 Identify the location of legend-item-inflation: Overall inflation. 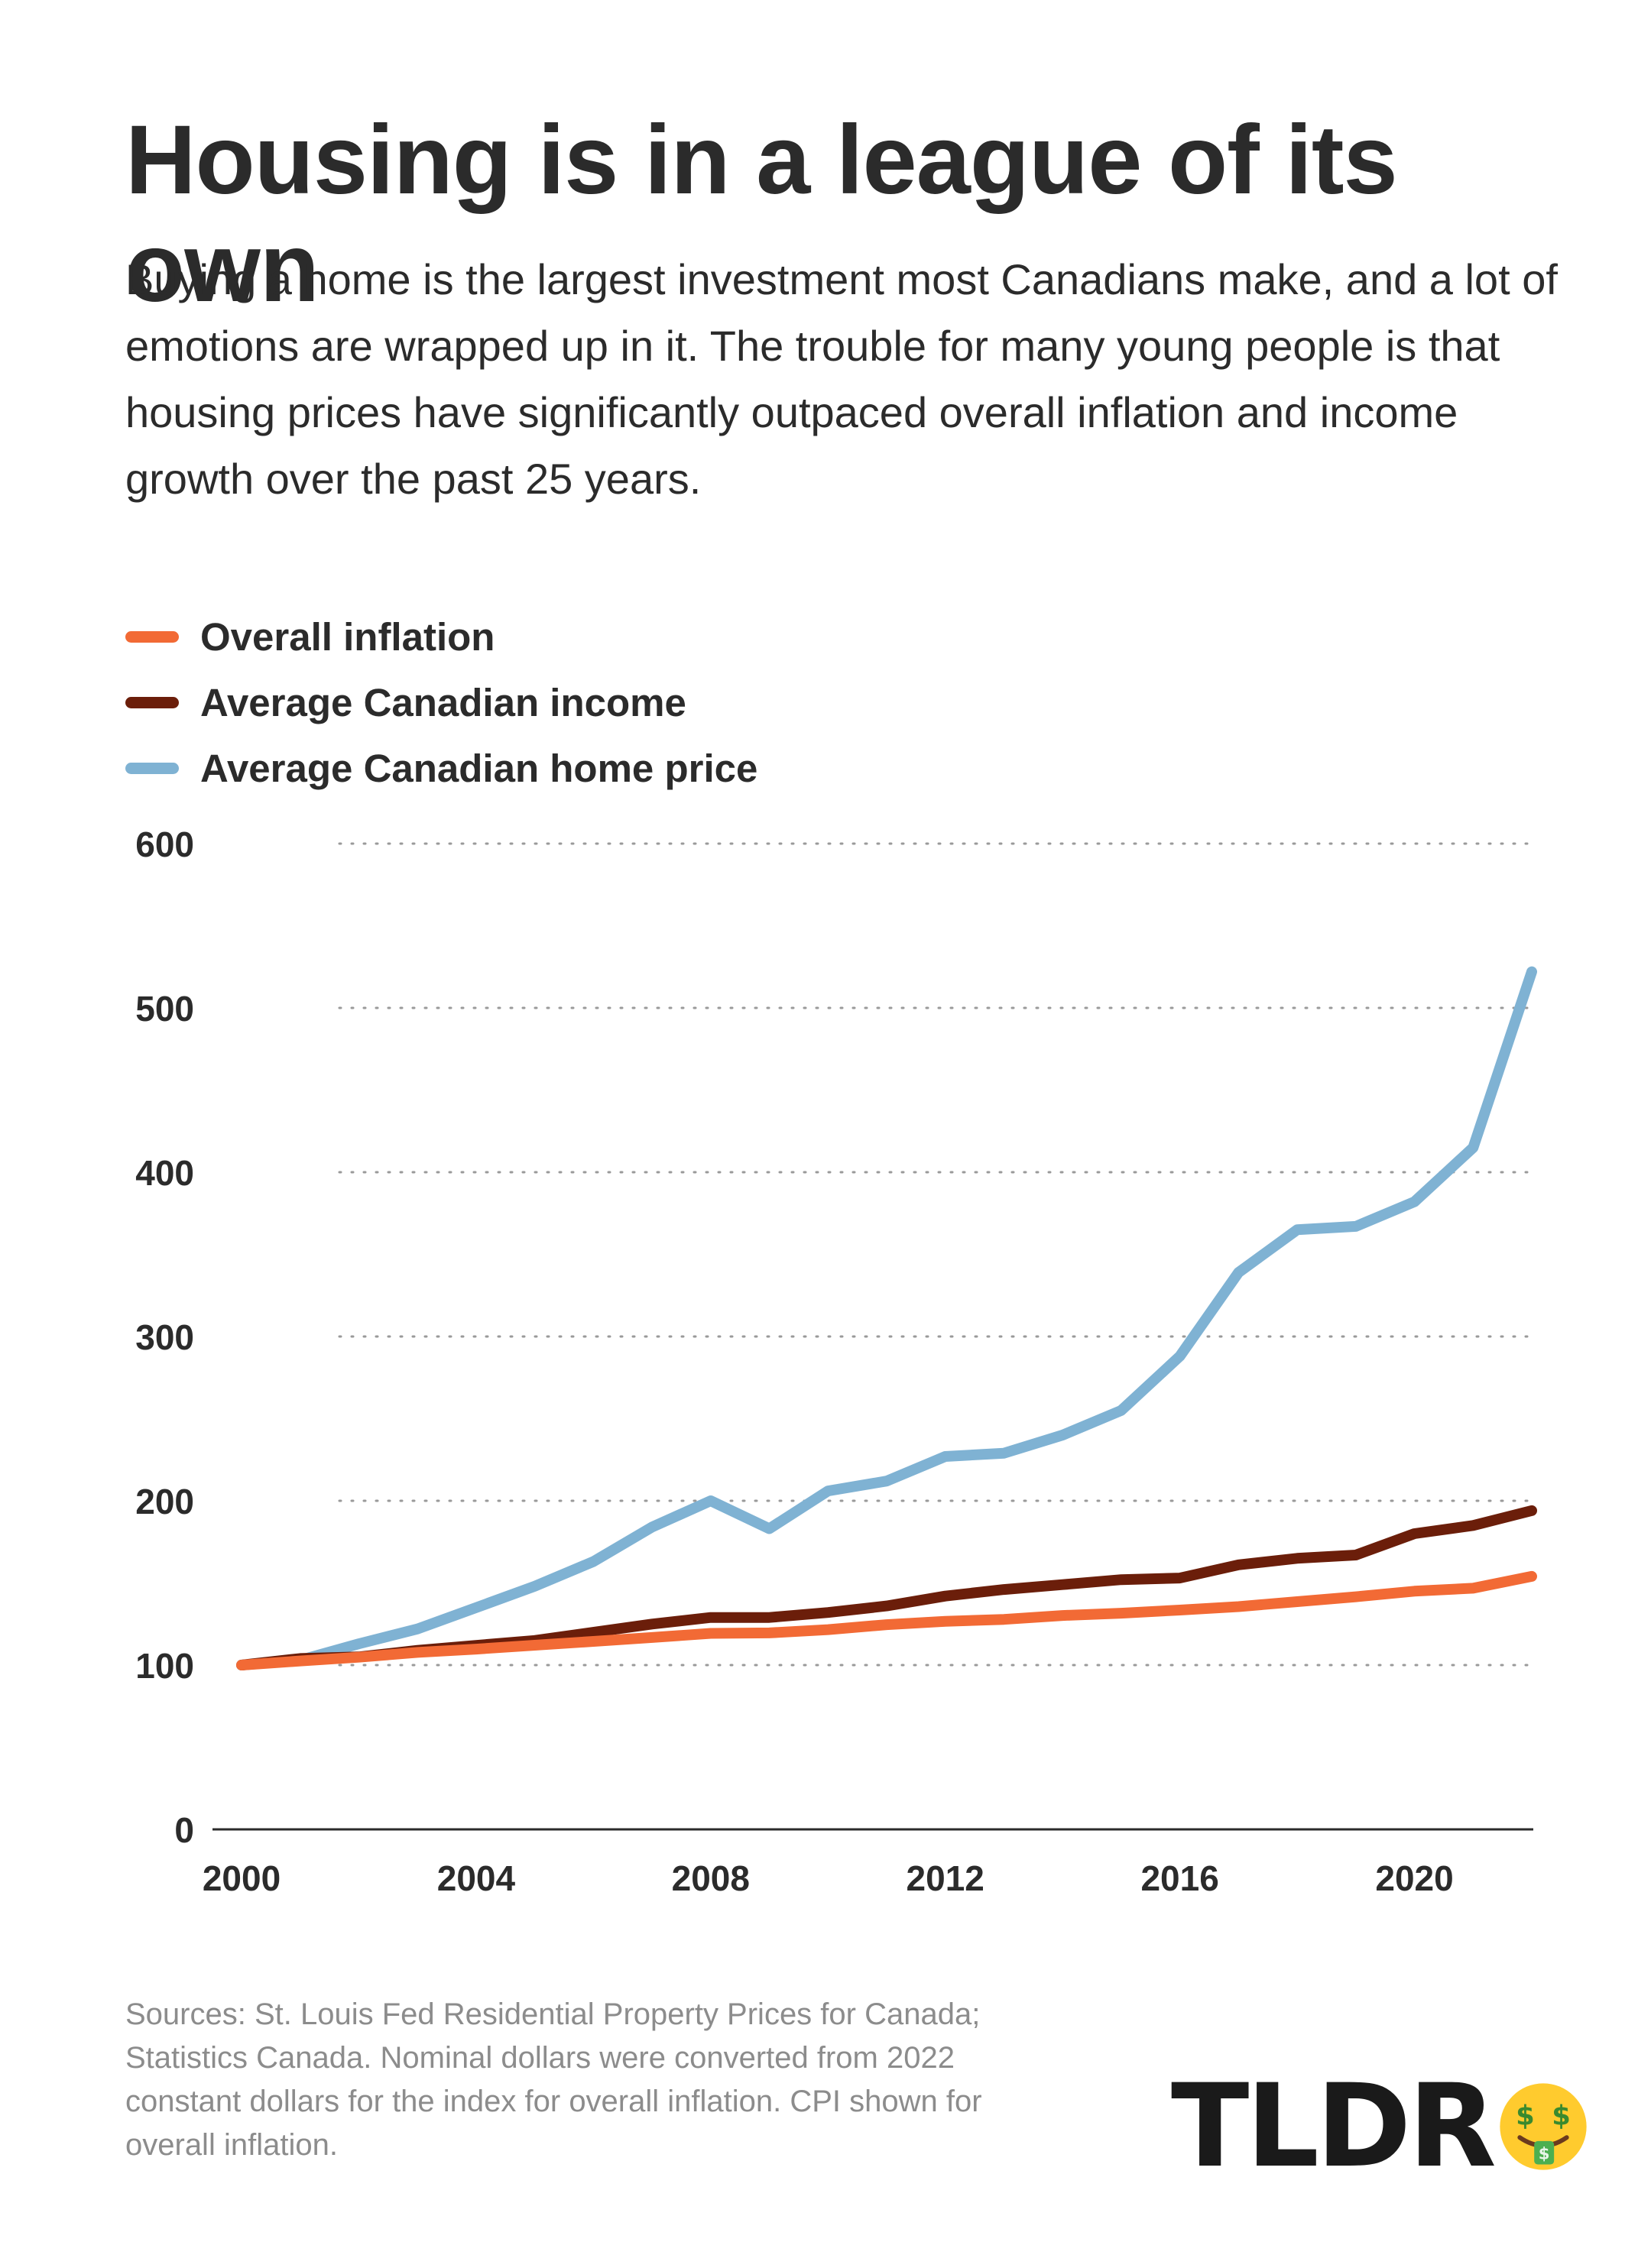
(441, 637).